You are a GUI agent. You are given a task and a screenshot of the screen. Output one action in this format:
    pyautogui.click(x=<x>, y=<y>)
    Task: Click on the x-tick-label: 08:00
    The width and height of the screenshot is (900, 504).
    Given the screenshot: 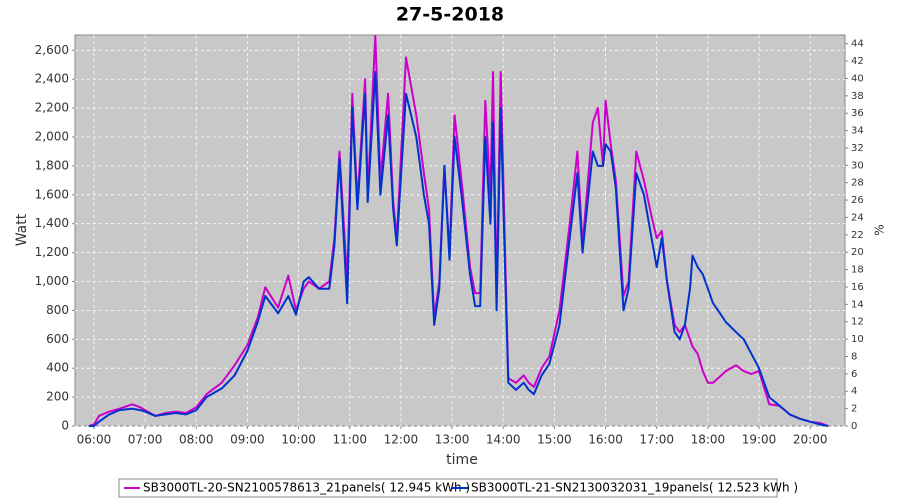 What is the action you would take?
    pyautogui.click(x=196, y=440)
    